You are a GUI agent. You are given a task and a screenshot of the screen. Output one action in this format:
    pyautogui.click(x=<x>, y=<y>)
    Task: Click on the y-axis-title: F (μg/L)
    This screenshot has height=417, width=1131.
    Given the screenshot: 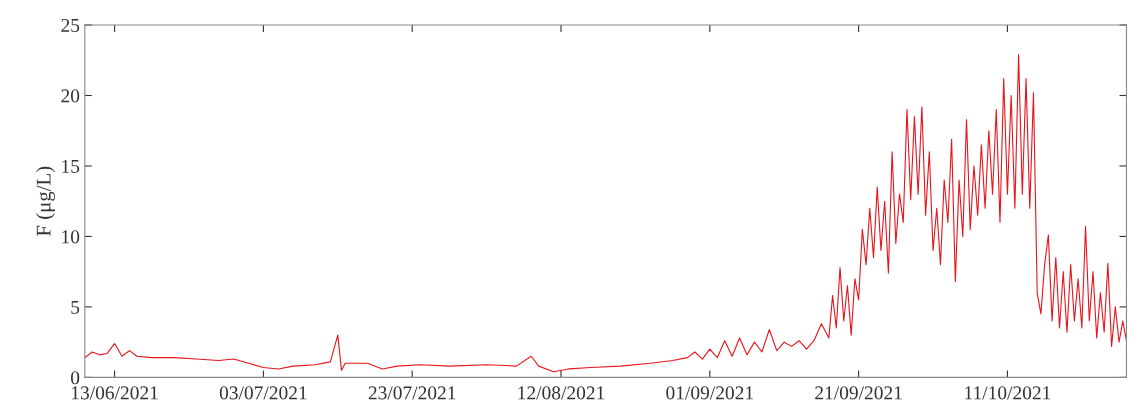 What is the action you would take?
    pyautogui.click(x=45, y=201)
    